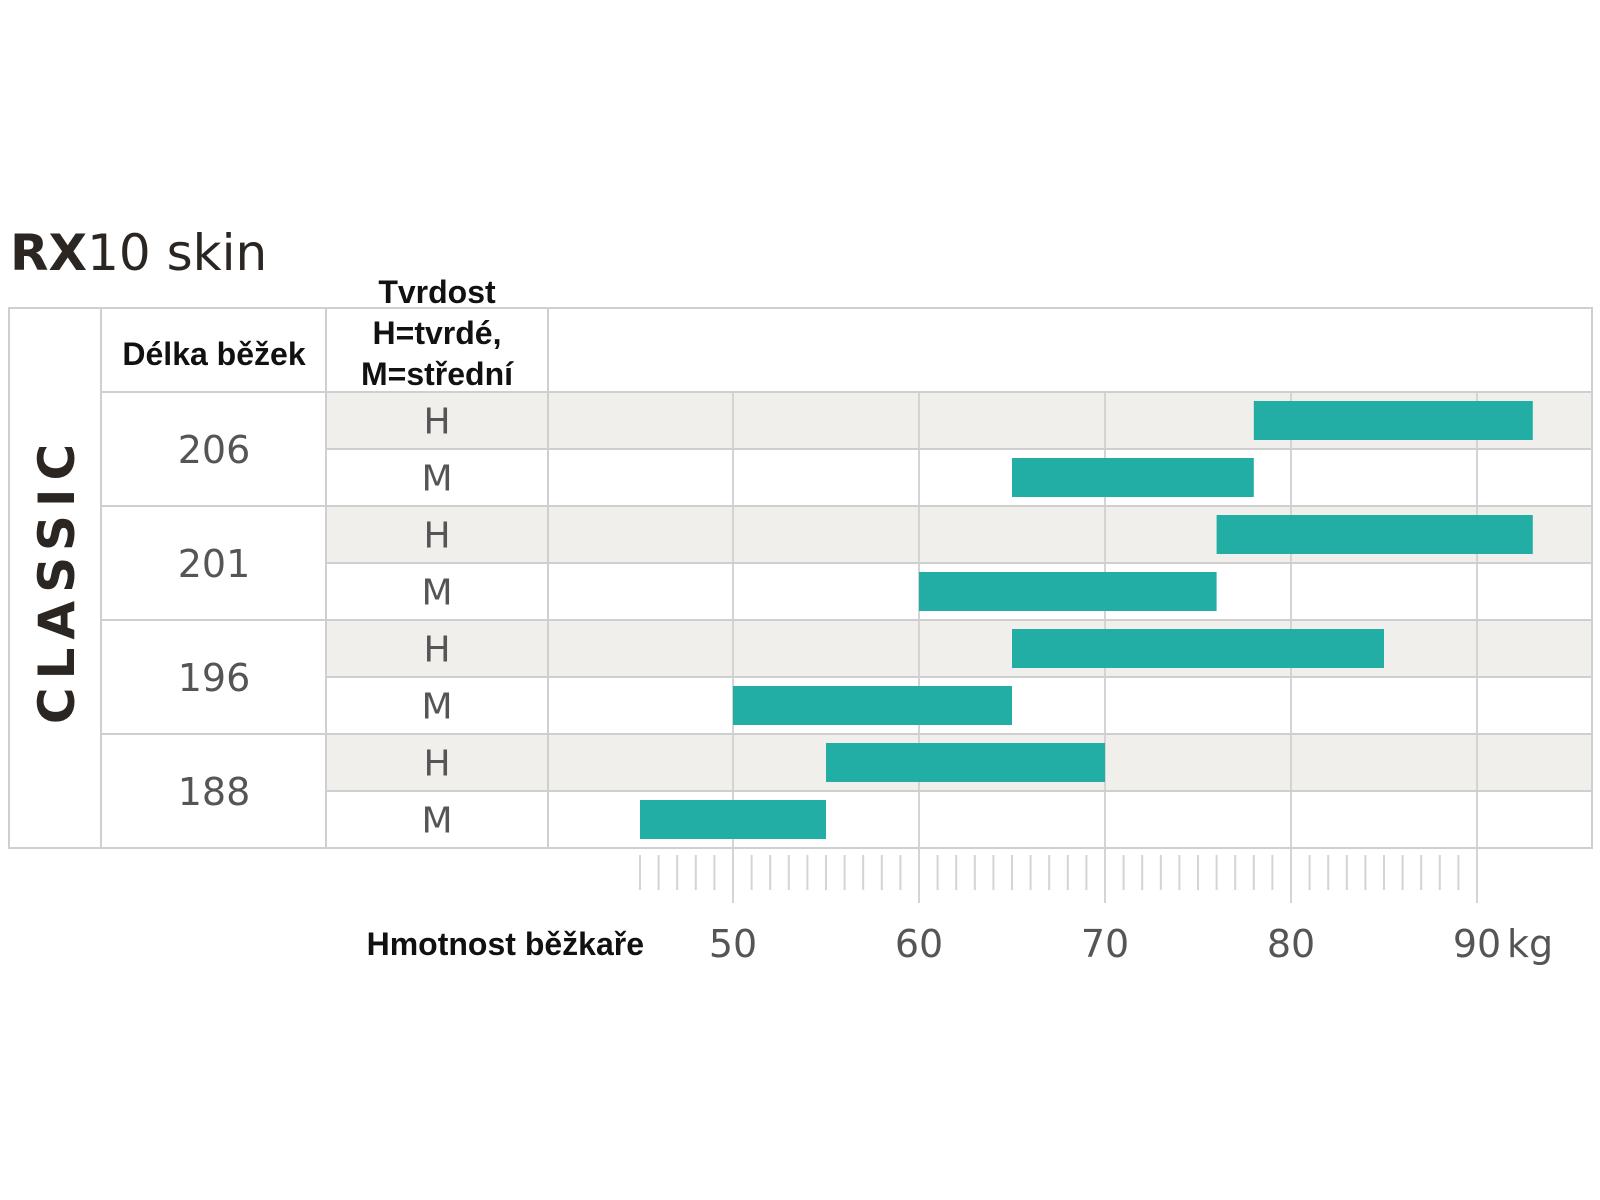  I want to click on tick-label: 90, so click(1477, 944).